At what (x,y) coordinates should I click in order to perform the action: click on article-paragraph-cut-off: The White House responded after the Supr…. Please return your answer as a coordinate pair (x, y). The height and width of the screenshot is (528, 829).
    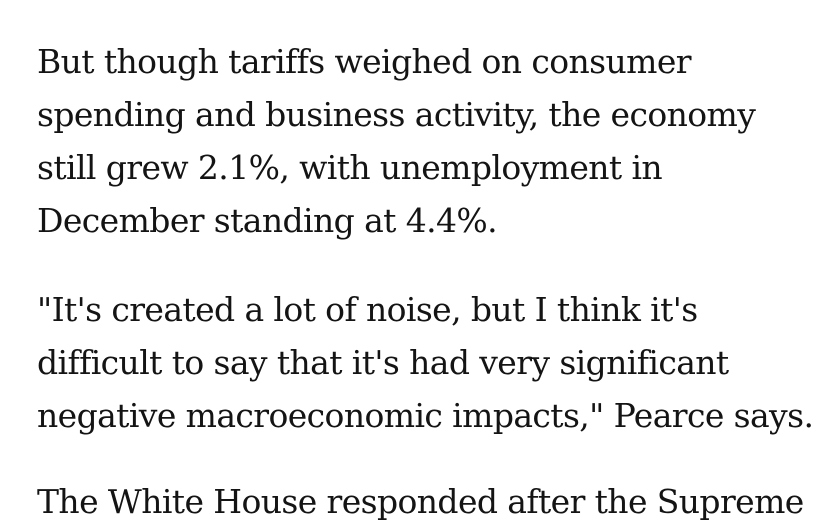
    Looking at the image, I should click on (420, 501).